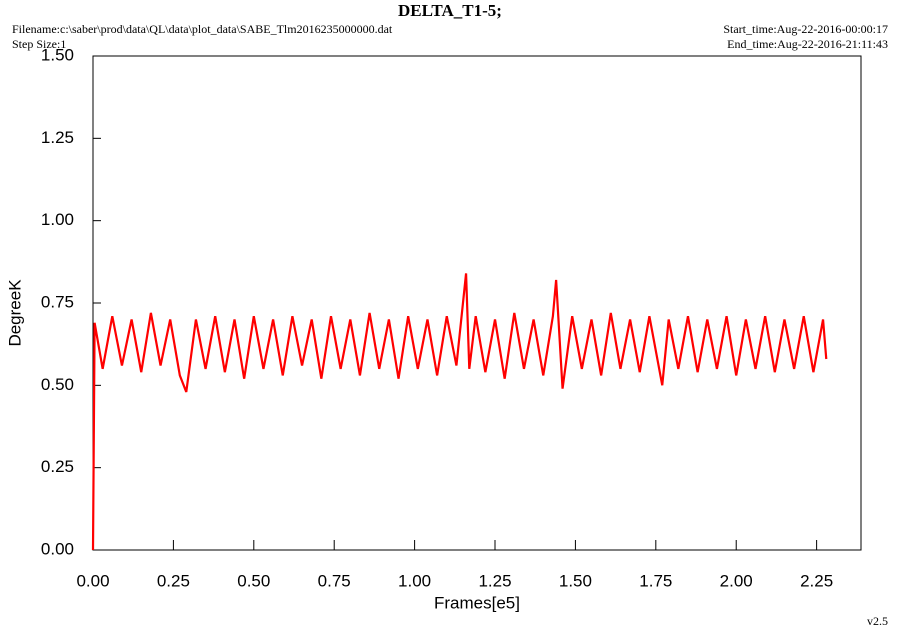 The width and height of the screenshot is (900, 630). I want to click on y-tick-label: 1.50, so click(57, 54).